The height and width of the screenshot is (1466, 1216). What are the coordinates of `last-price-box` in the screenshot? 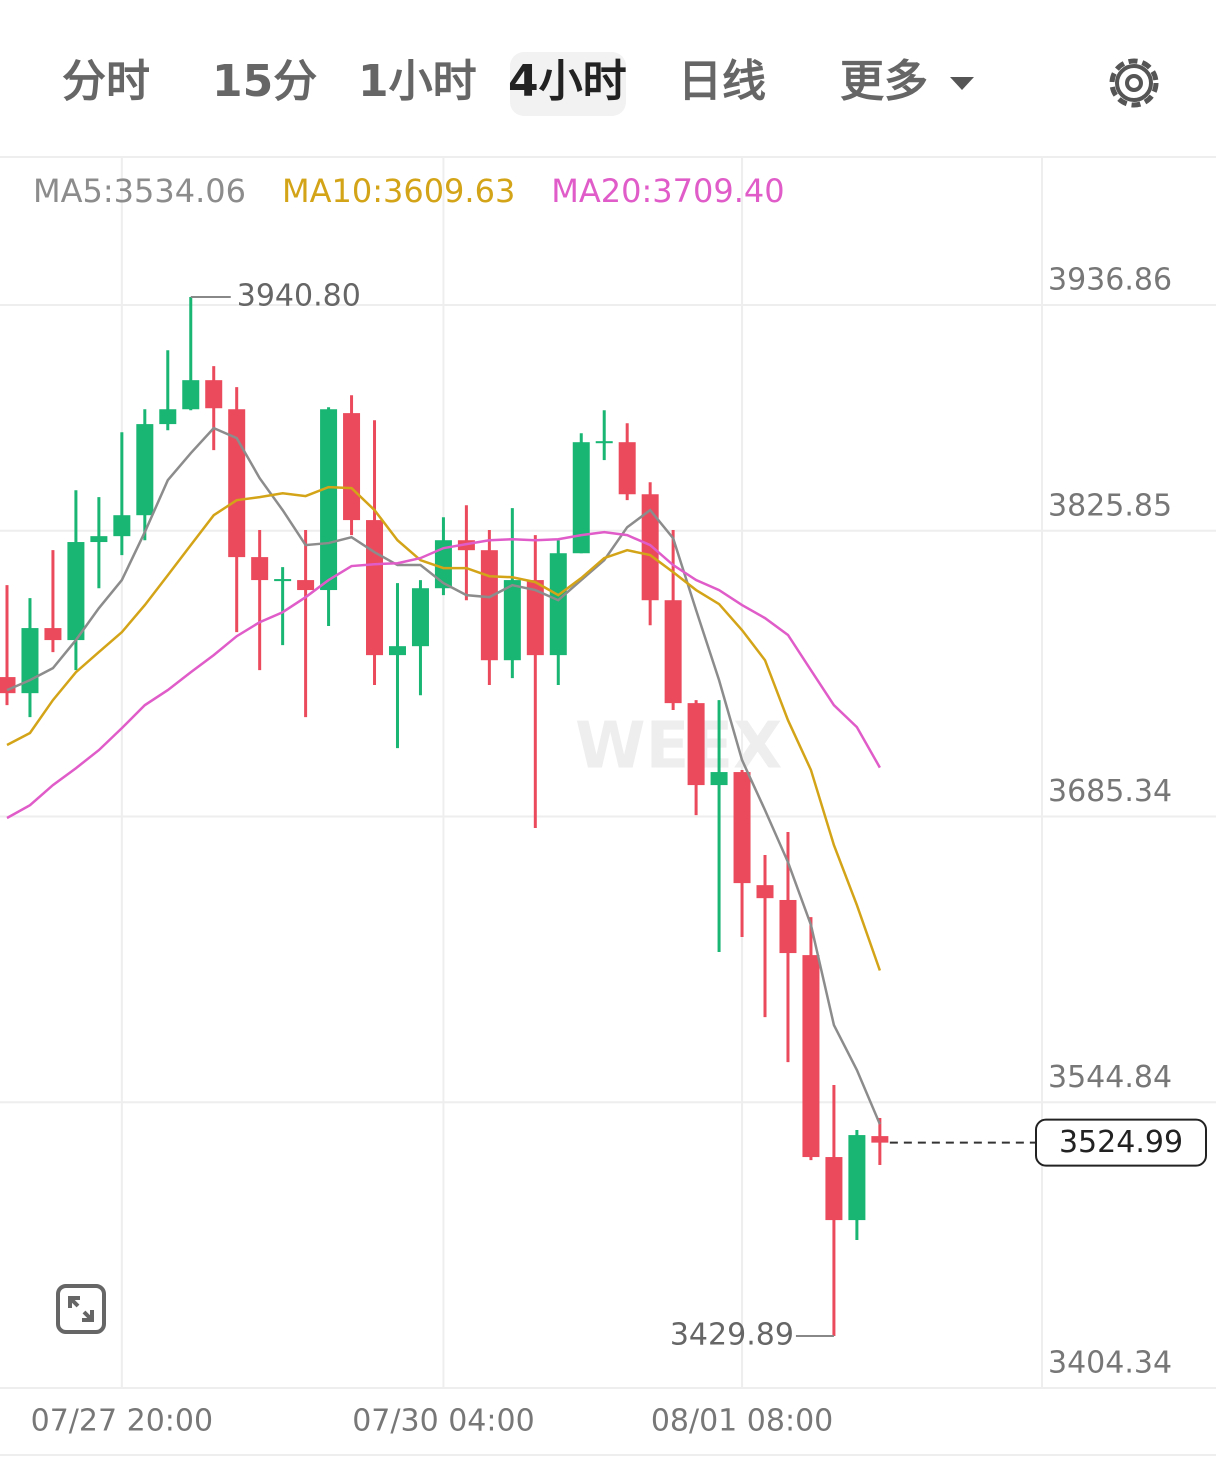 It's located at (1121, 1142).